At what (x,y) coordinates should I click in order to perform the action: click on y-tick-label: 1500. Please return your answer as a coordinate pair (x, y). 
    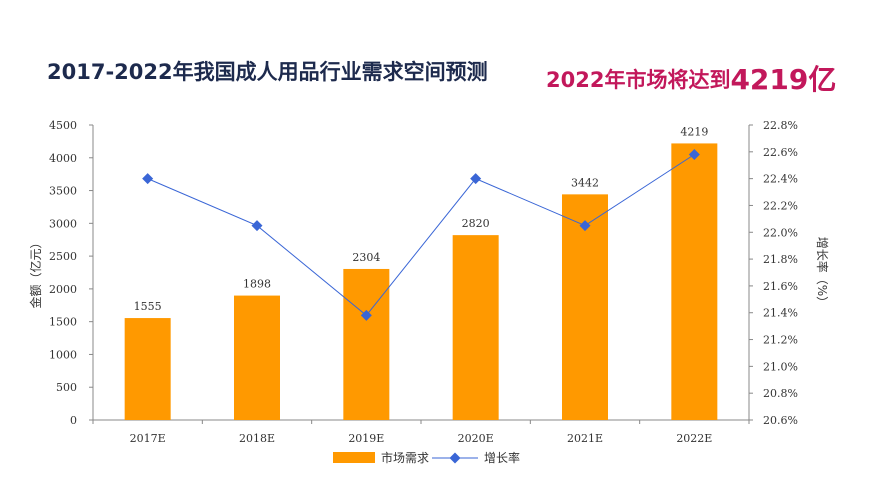
    Looking at the image, I should click on (63, 322).